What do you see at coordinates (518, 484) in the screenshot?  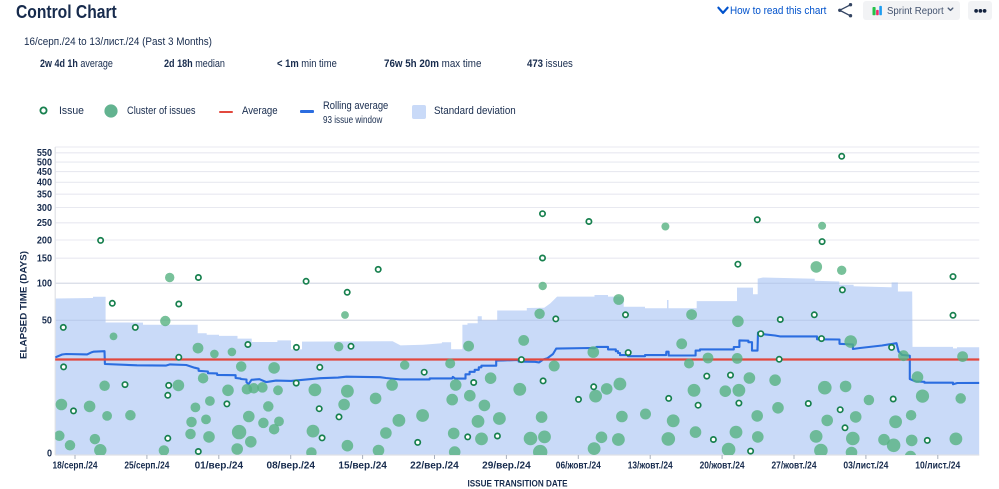 I see `svg-text: ISSUE TRANSITION DATE` at bounding box center [518, 484].